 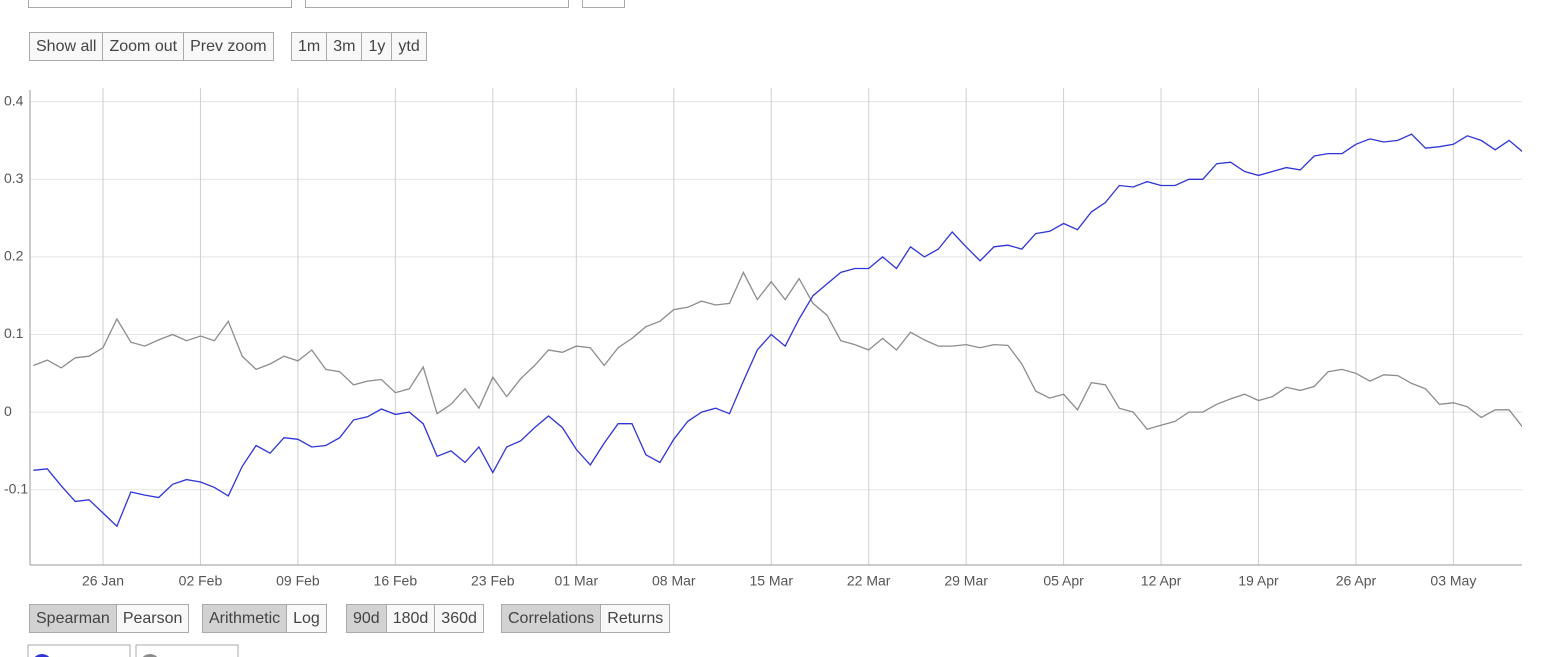 What do you see at coordinates (1453, 581) in the screenshot?
I see `x-tick-label: 03 May` at bounding box center [1453, 581].